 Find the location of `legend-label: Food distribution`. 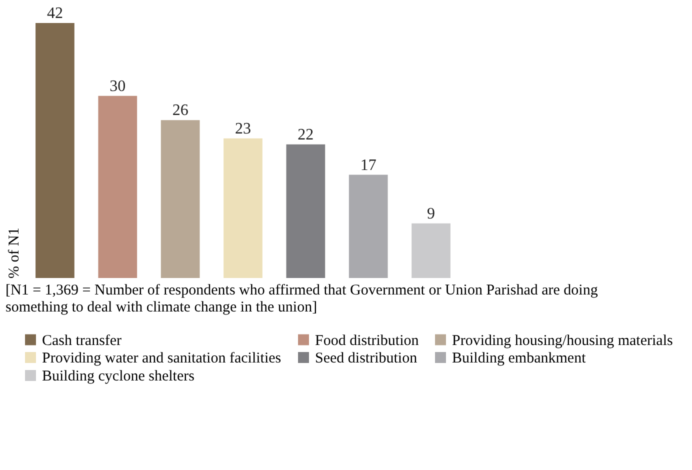

legend-label: Food distribution is located at coordinates (367, 340).